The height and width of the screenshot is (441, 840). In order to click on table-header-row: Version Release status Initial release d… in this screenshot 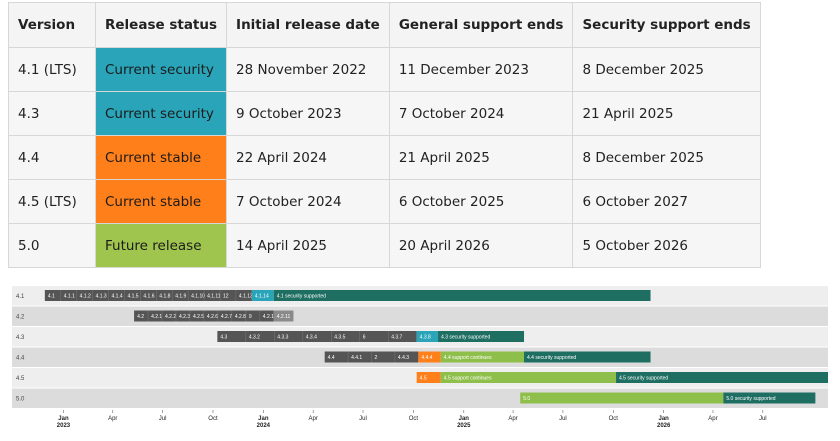, I will do `click(384, 25)`.